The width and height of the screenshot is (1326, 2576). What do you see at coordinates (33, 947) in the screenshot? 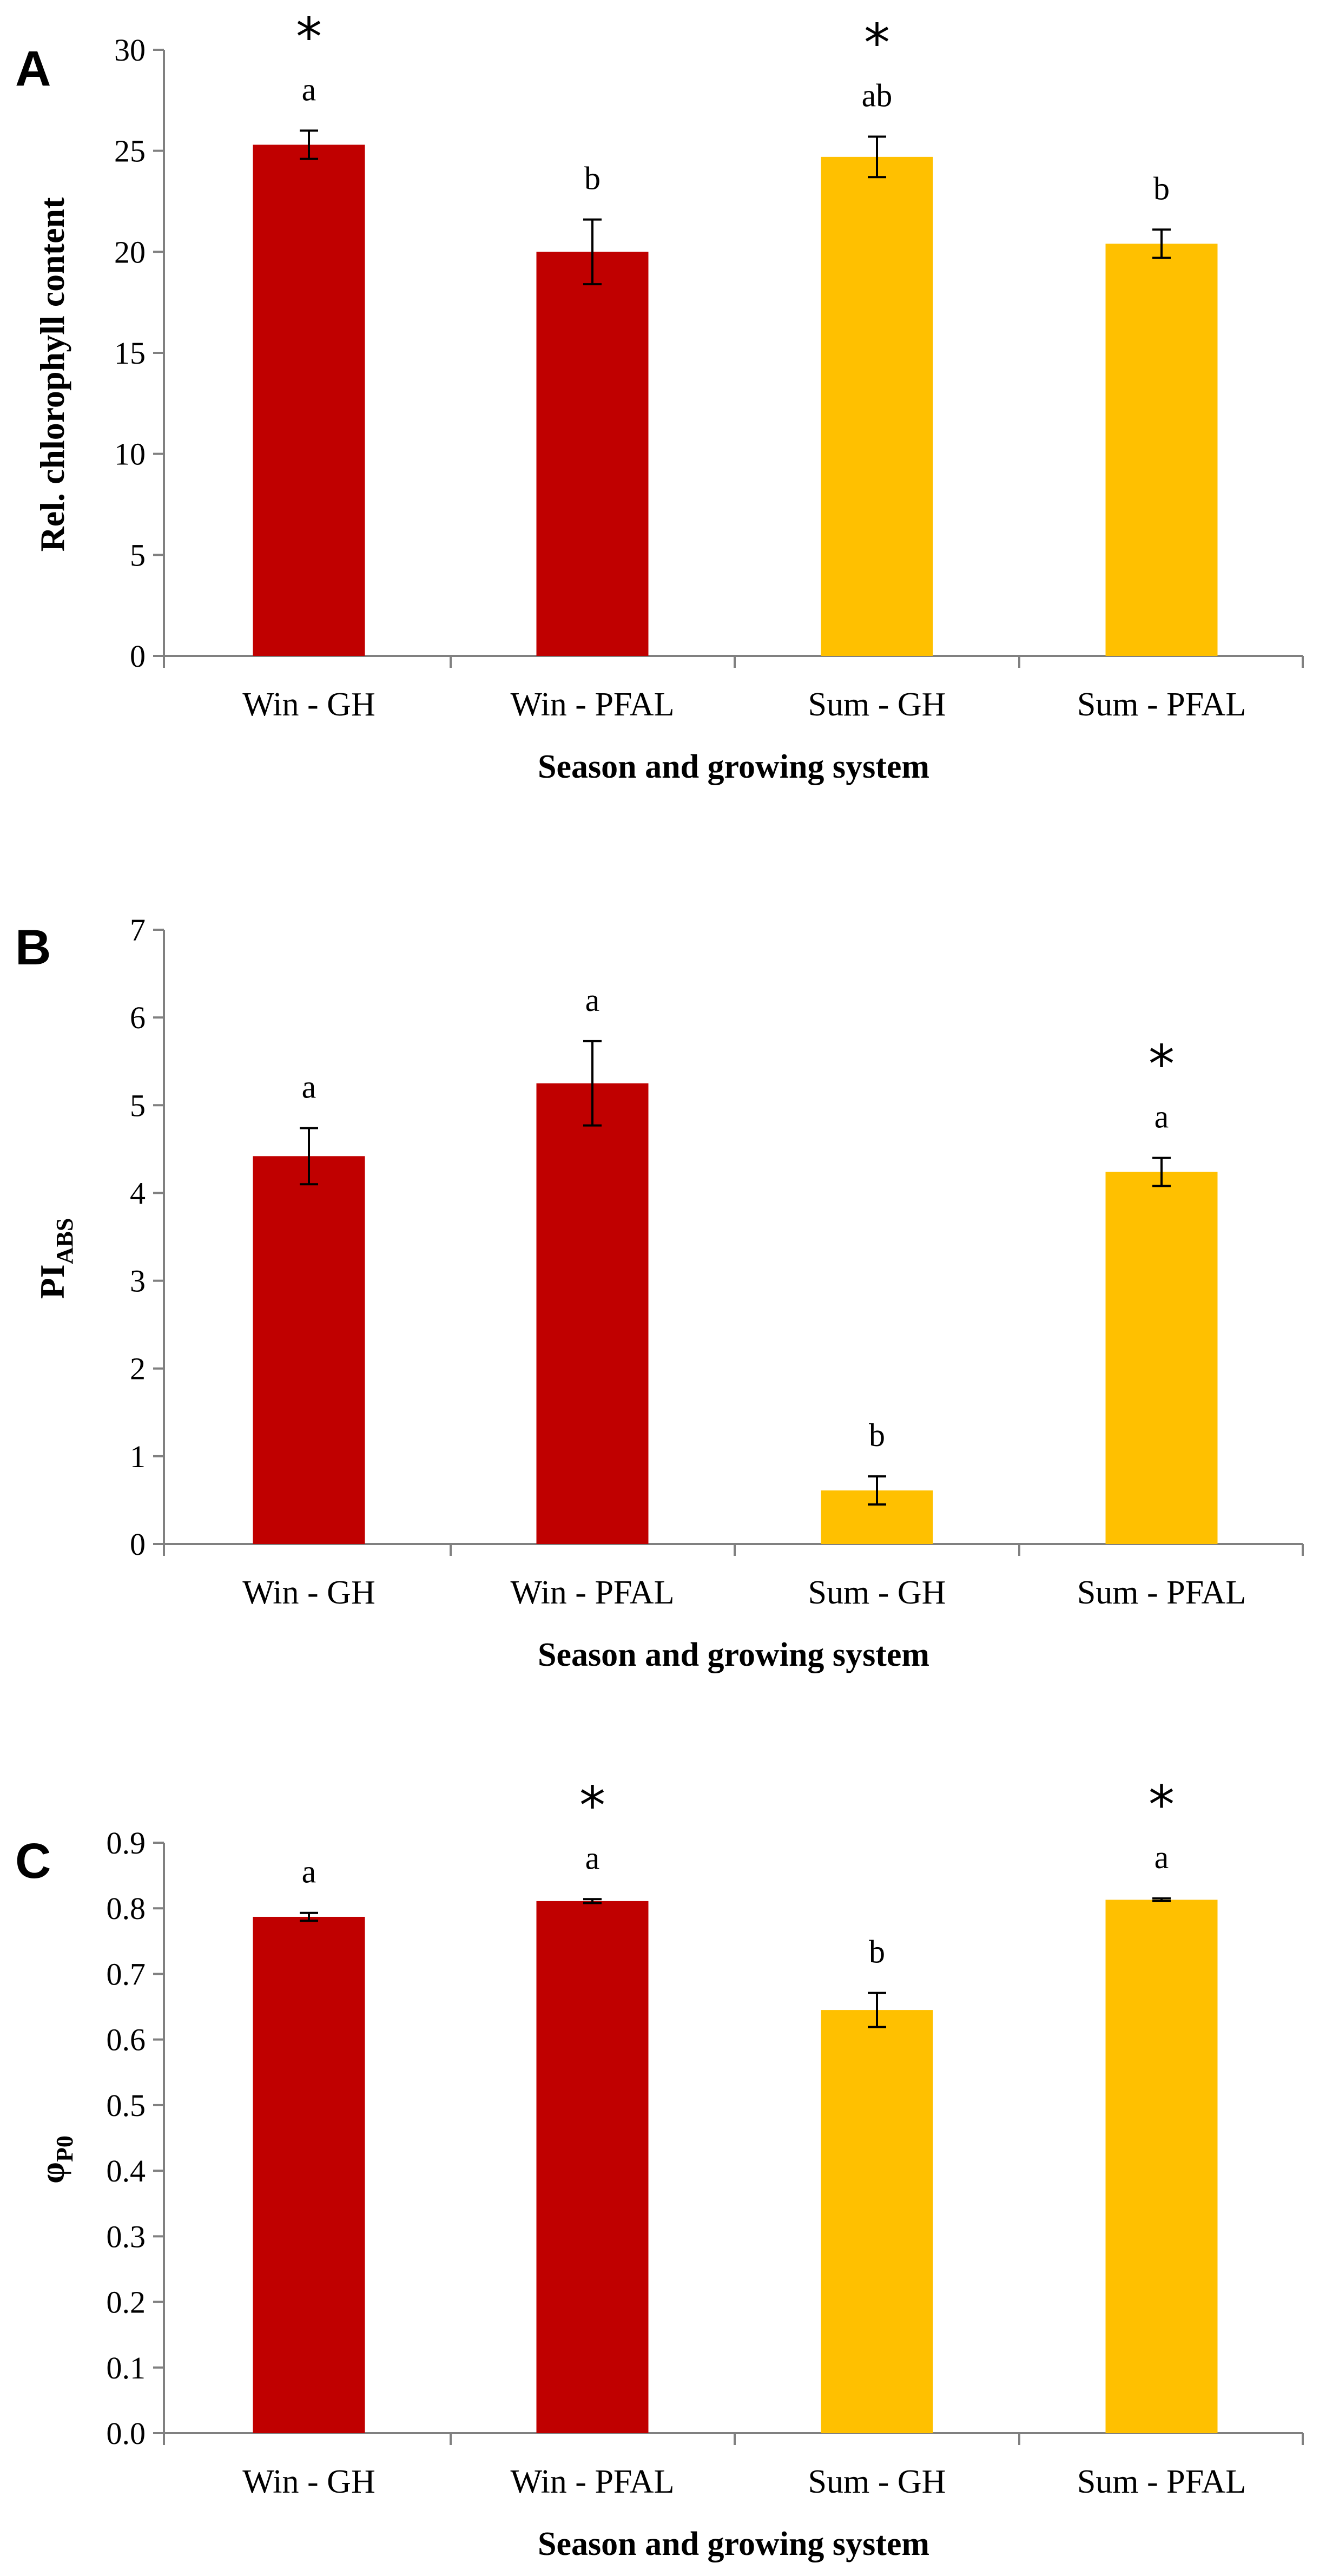
I see `panel-letter: B` at bounding box center [33, 947].